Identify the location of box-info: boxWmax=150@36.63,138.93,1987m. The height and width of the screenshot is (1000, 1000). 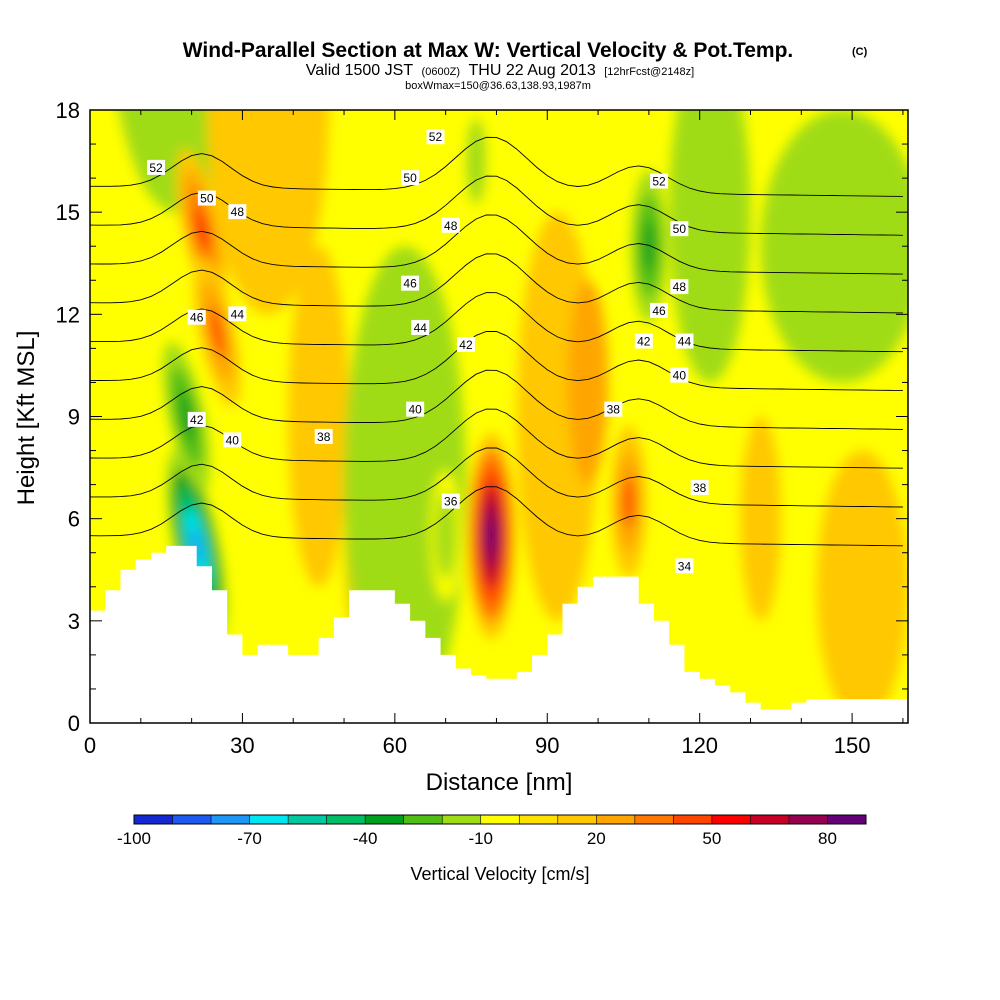
(498, 86).